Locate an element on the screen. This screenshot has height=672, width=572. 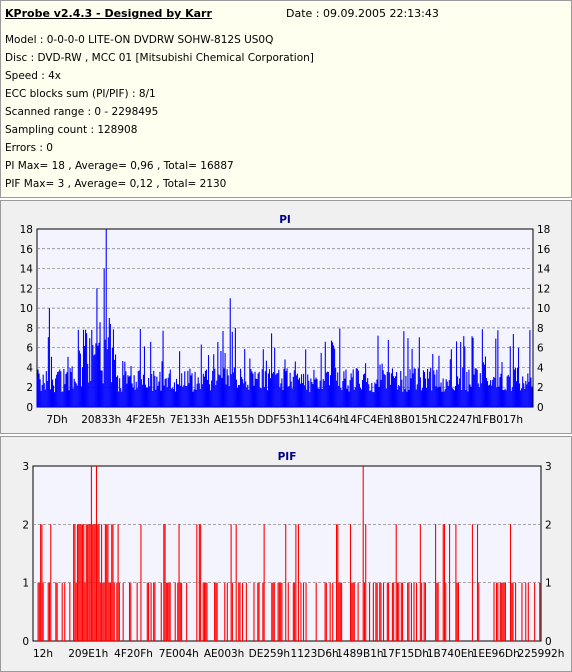
x-tick-label: 209E1h is located at coordinates (88, 654).